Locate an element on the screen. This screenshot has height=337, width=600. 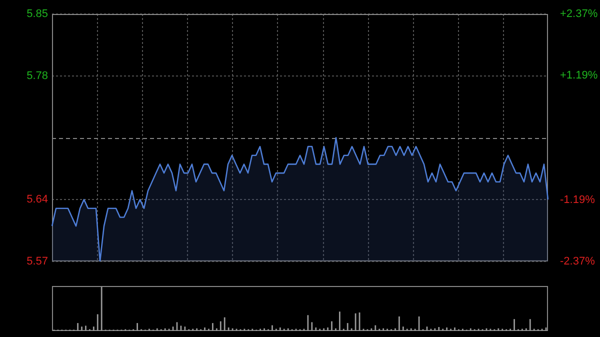
y-tick-label: 5.78 is located at coordinates (37, 76).